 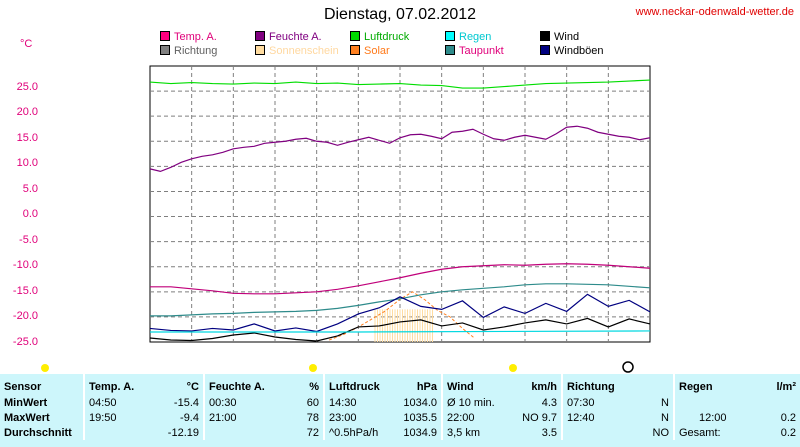 I want to click on table-cell: -15.4, so click(x=177, y=402).